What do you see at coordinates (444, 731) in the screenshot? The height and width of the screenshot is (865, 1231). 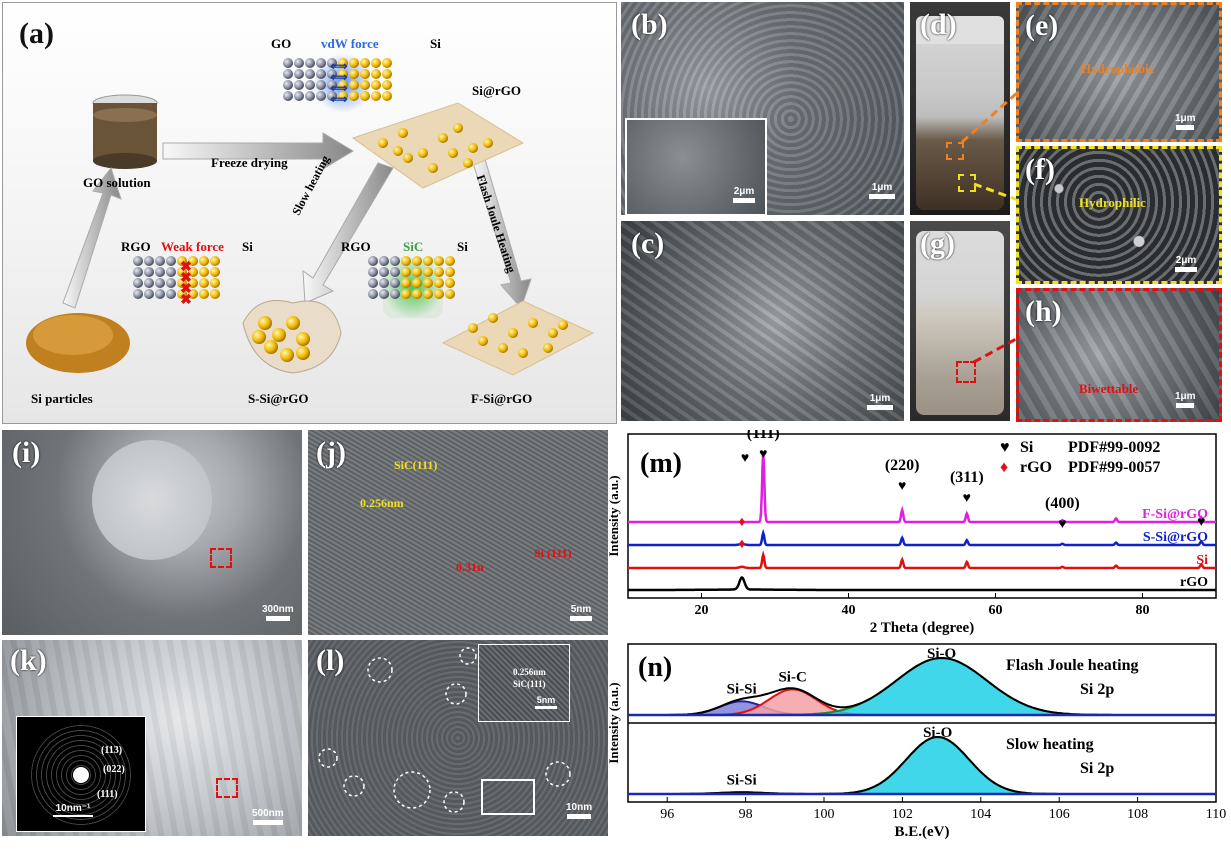 I see `panel-l-circles` at bounding box center [444, 731].